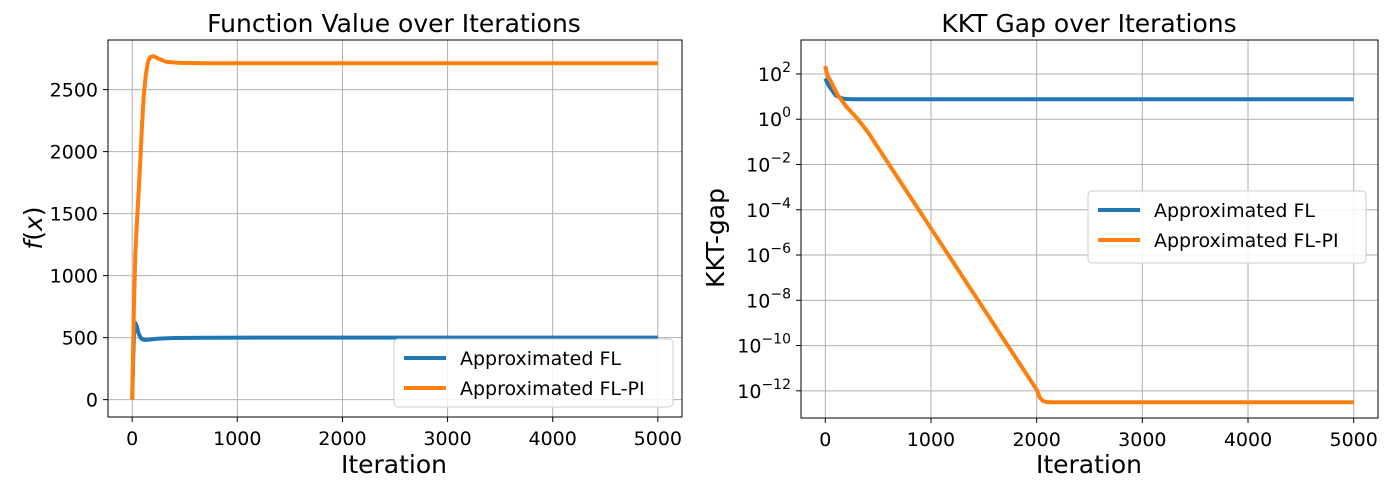 This screenshot has width=1386, height=490. Describe the element at coordinates (74, 277) in the screenshot. I see `y-tick-label: 1000` at that location.